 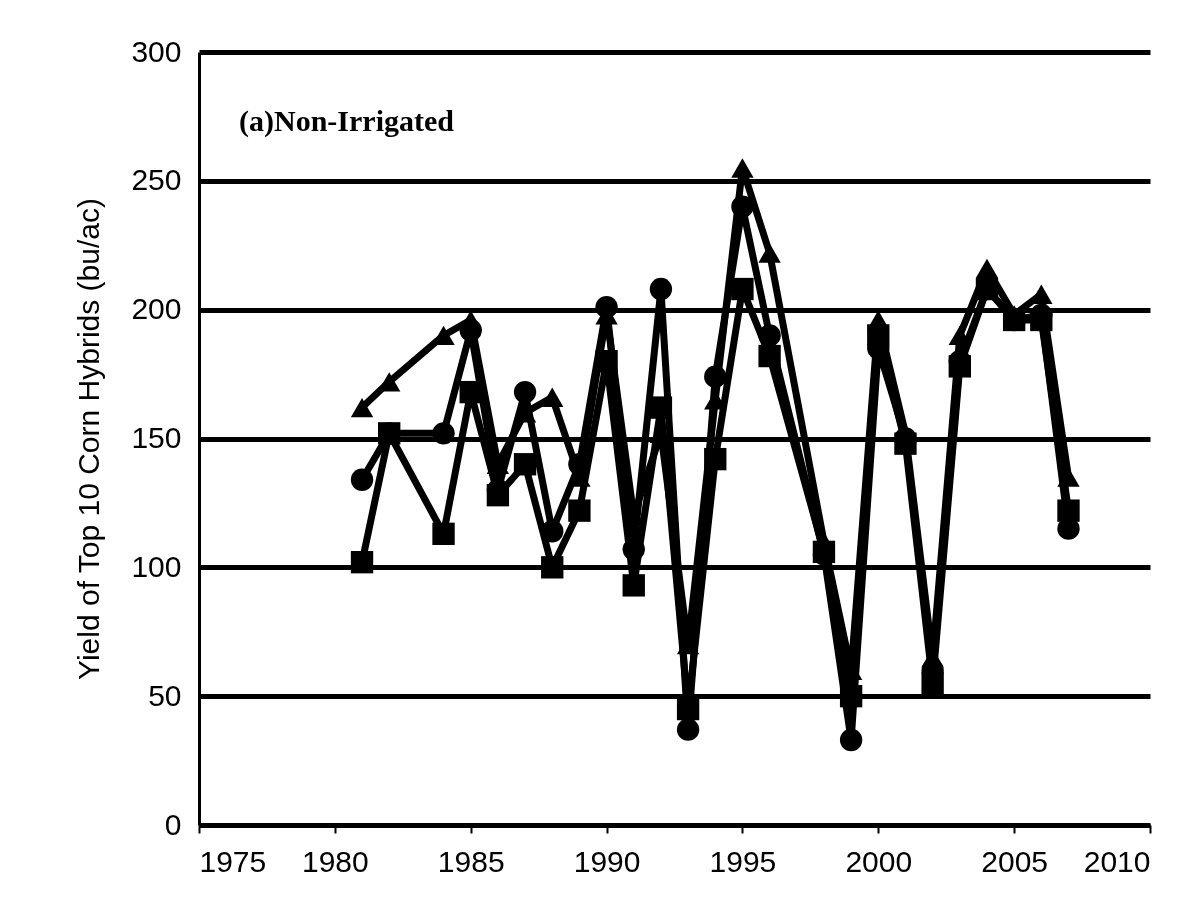 I want to click on x-tick-label: 1990, so click(x=607, y=861).